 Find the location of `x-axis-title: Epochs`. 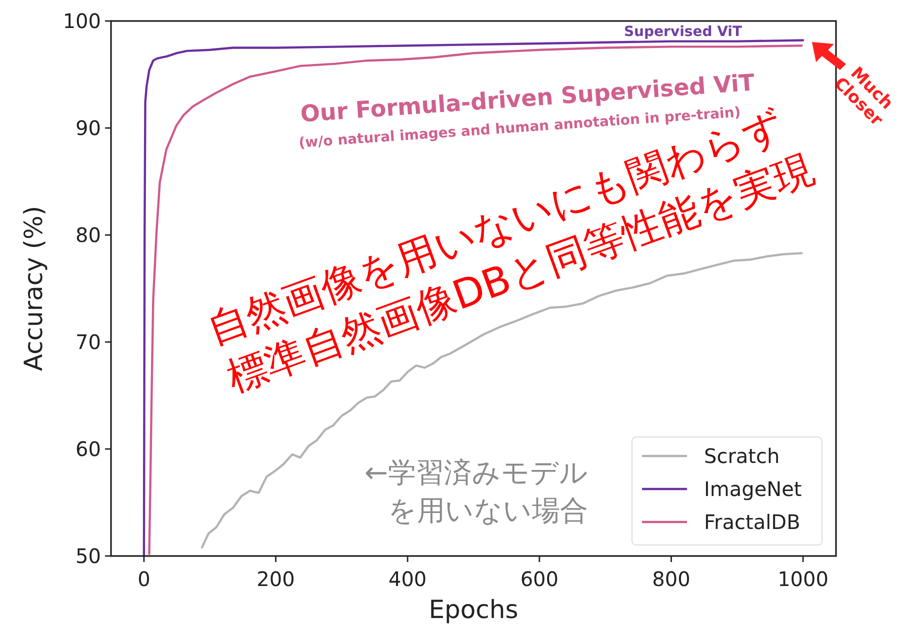

x-axis-title: Epochs is located at coordinates (473, 609).